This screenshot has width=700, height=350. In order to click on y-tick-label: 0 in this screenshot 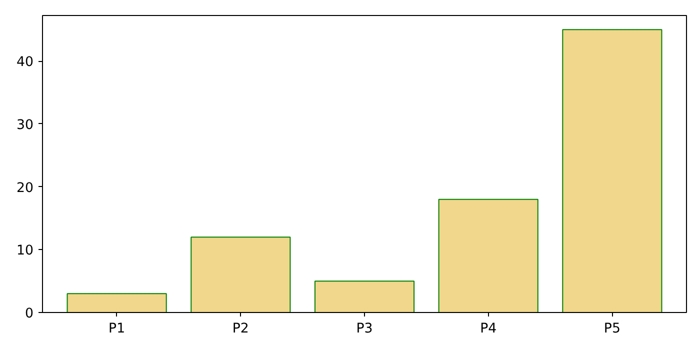, I will do `click(29, 314)`.